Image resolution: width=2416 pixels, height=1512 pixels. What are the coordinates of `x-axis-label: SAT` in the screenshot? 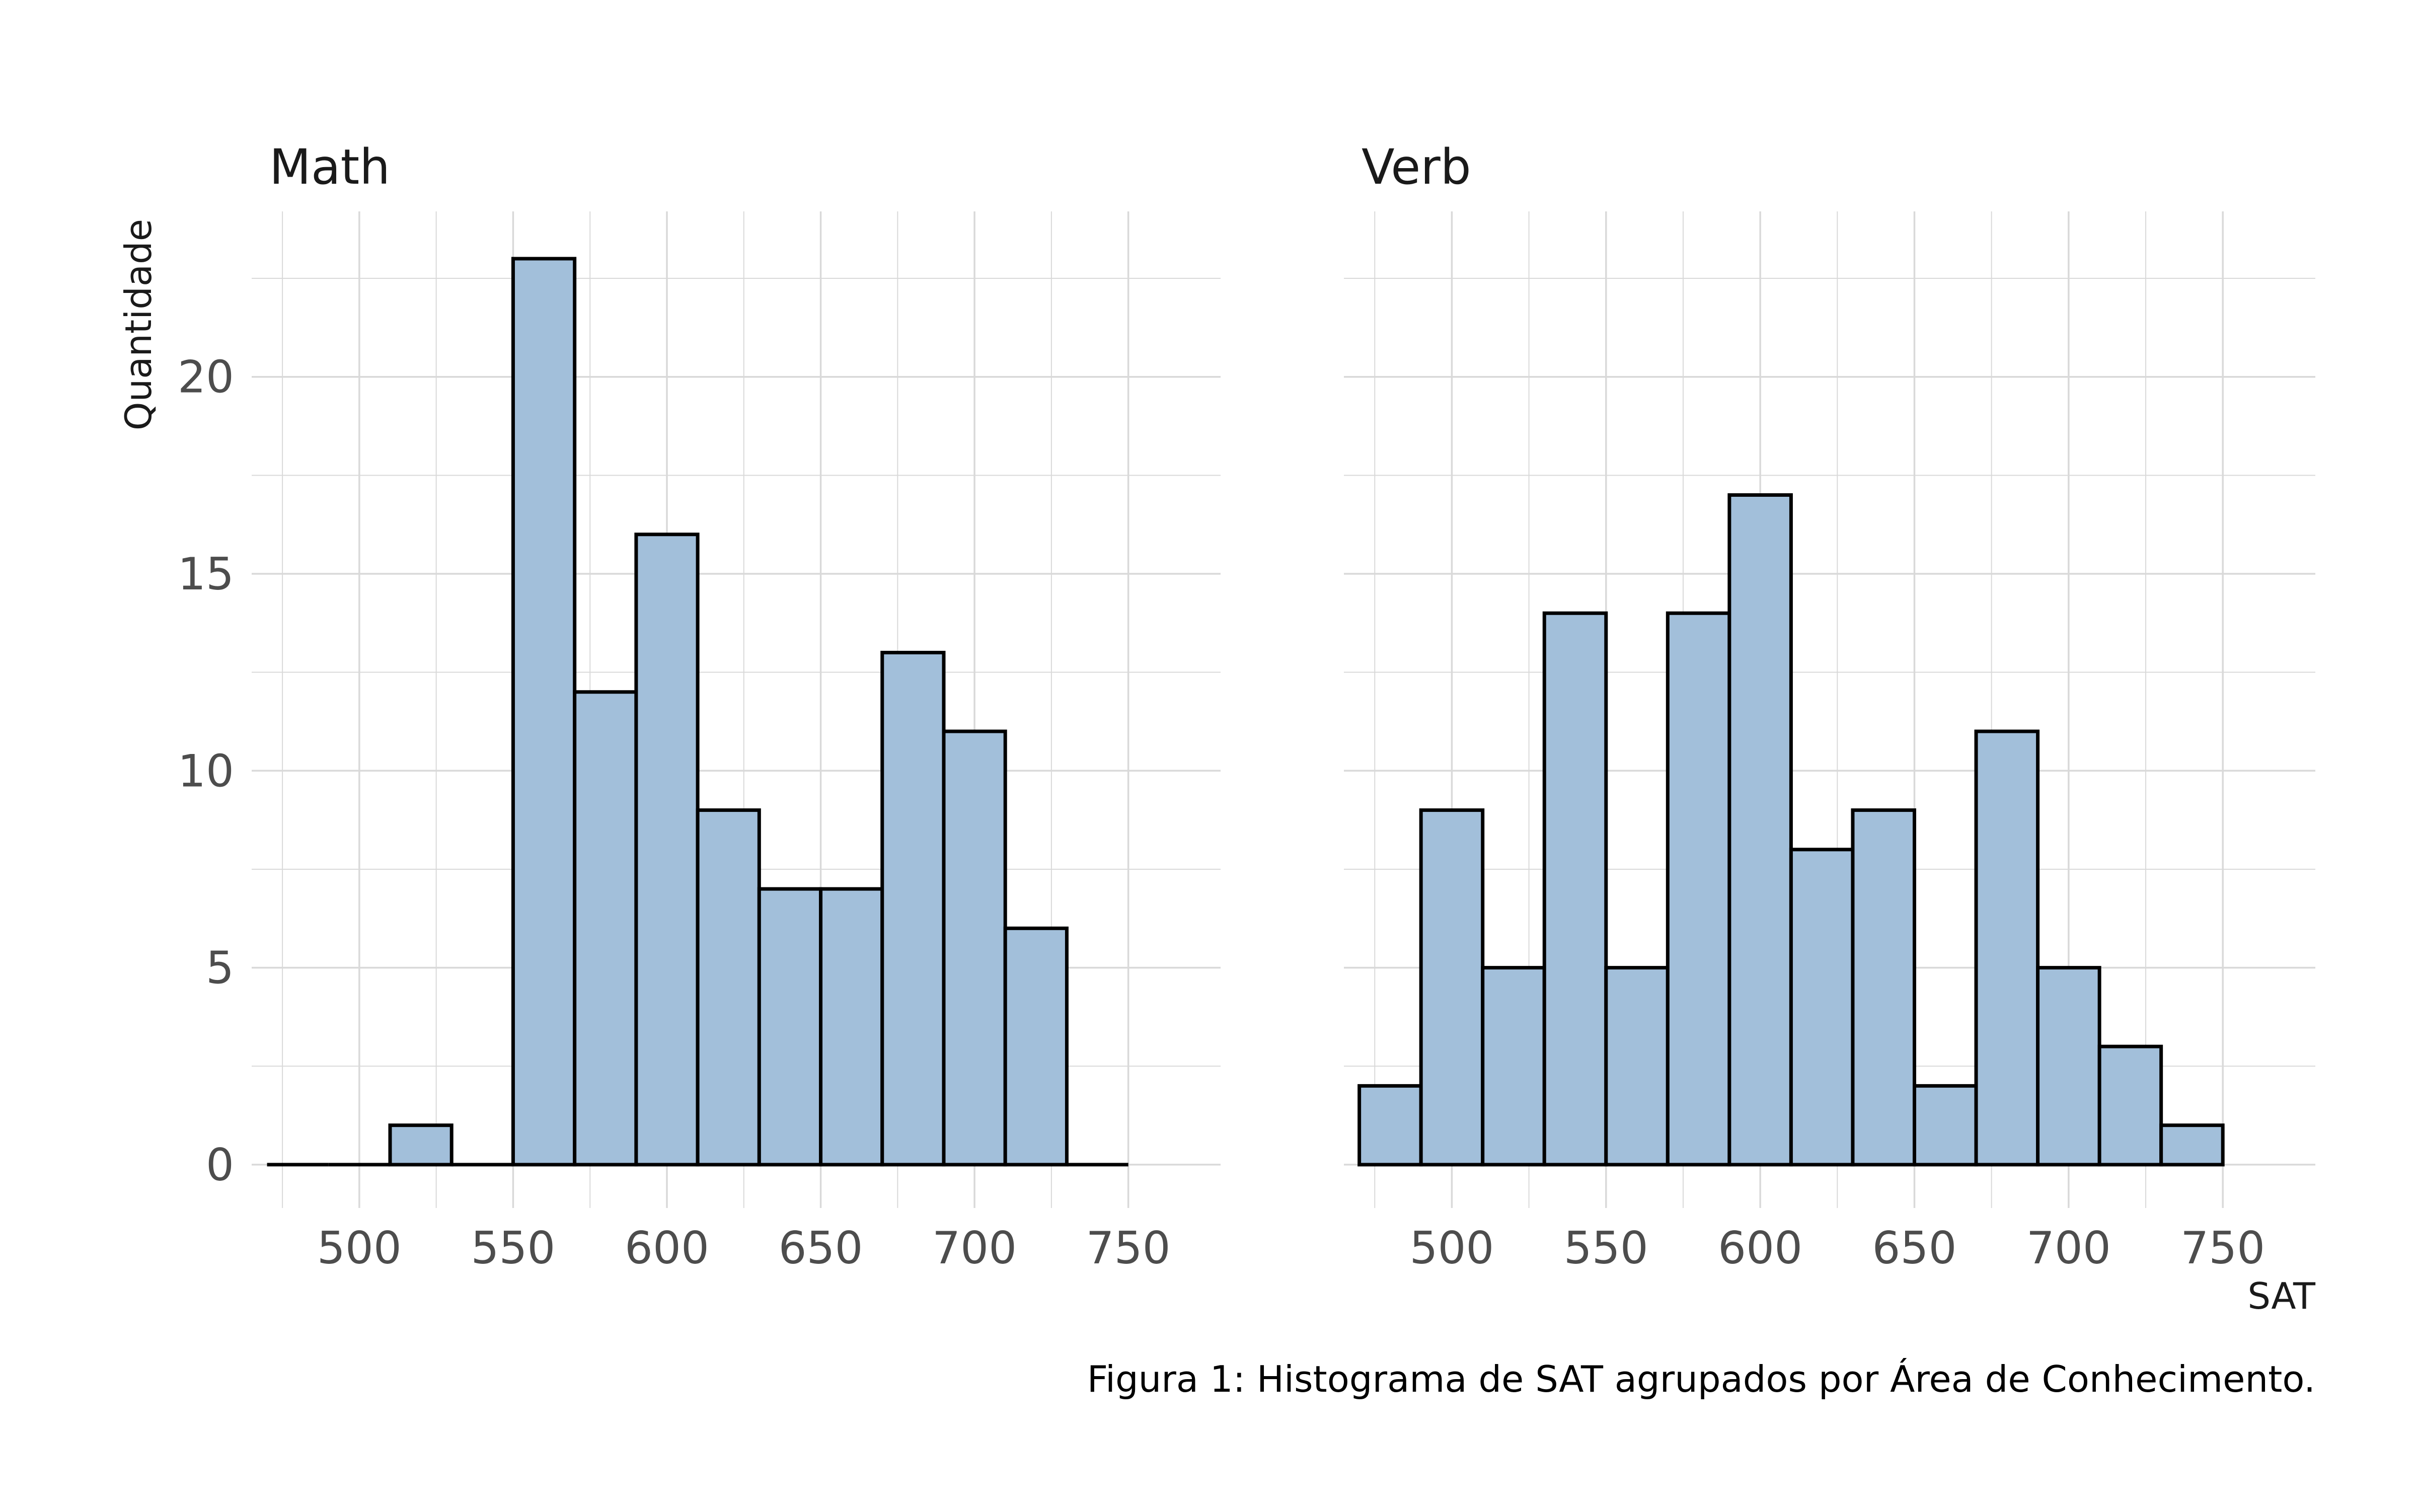 It's located at (2281, 1296).